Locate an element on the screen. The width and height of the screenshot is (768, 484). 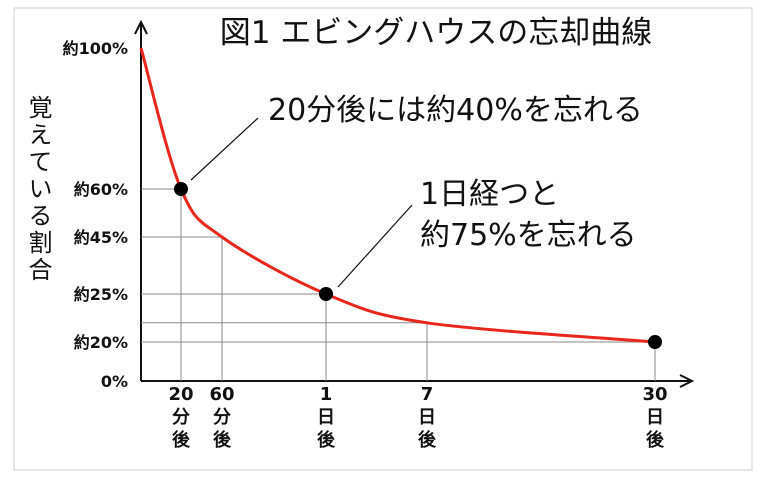
x-tick-label: 1 日後 is located at coordinates (326, 417).